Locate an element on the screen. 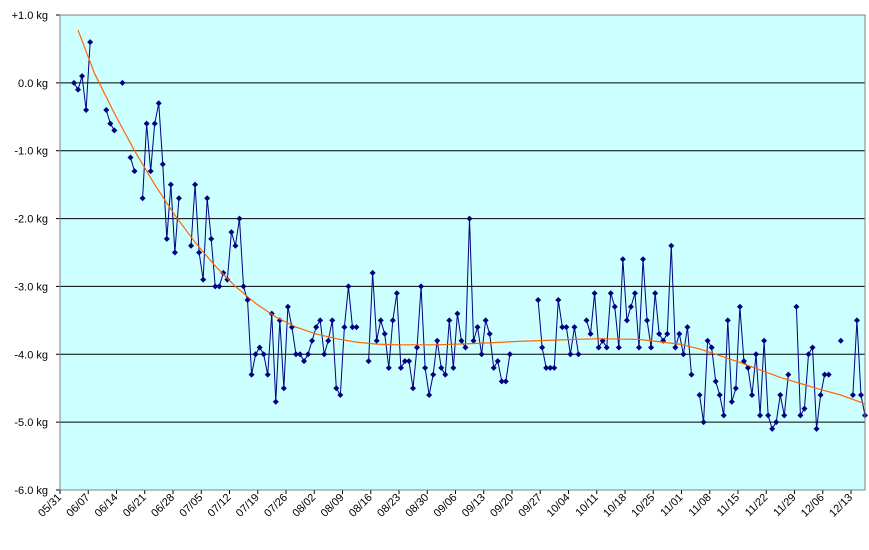 Image resolution: width=869 pixels, height=550 pixels. x-tick-label: 06/28 is located at coordinates (163, 506).